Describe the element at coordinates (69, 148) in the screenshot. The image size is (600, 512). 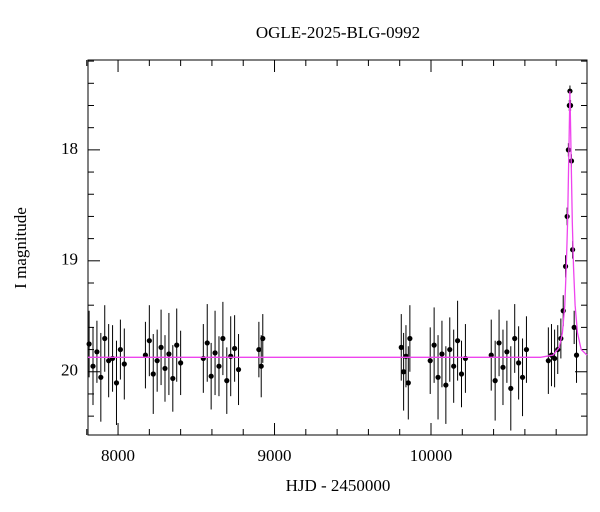
I see `y-tick-label: 18` at that location.